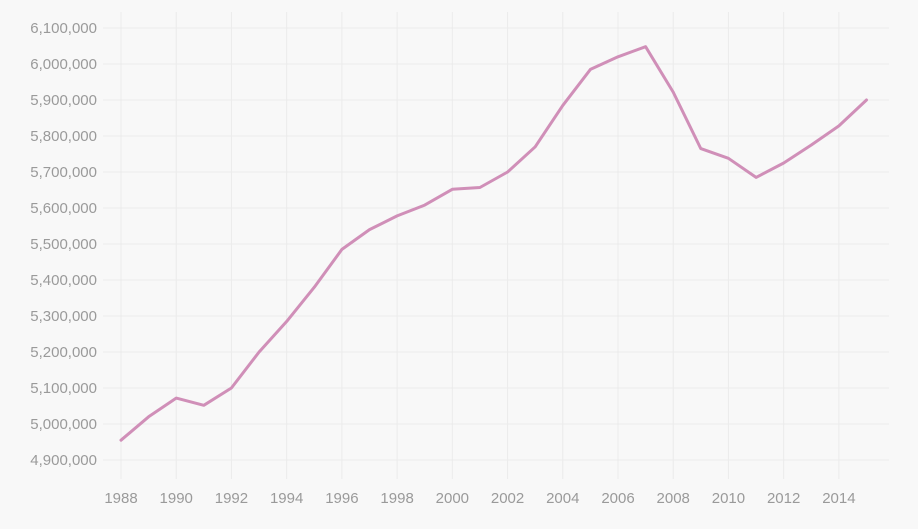 Image resolution: width=918 pixels, height=529 pixels. What do you see at coordinates (63, 460) in the screenshot?
I see `y-tick-label: 4,900,000` at bounding box center [63, 460].